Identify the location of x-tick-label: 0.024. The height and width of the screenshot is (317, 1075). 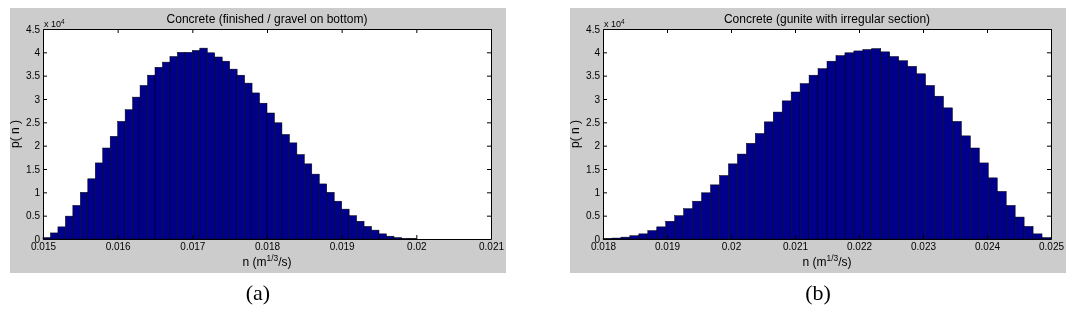
(987, 247).